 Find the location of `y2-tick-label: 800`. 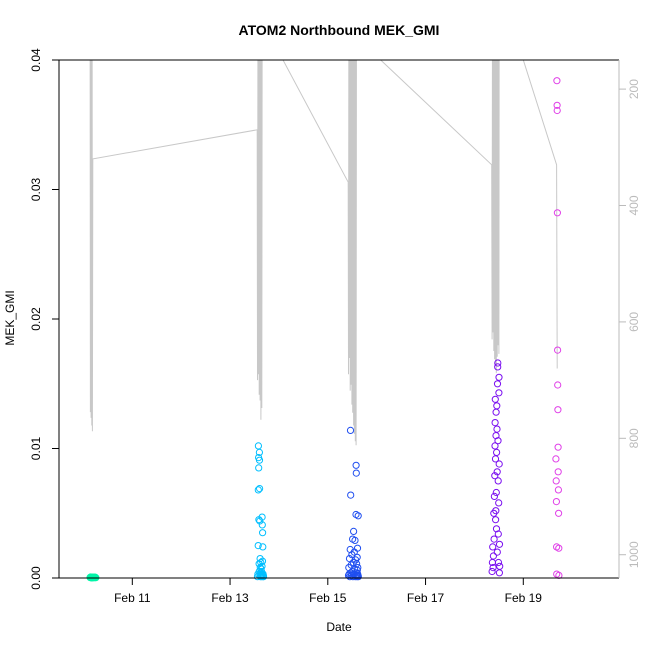

y2-tick-label: 800 is located at coordinates (634, 438).